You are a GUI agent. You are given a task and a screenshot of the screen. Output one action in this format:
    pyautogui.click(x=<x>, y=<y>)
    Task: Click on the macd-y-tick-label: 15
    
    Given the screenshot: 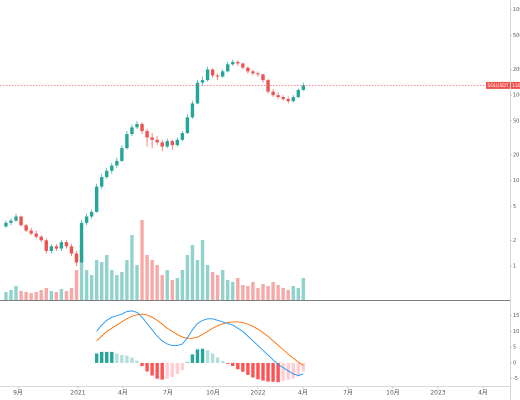 What is the action you would take?
    pyautogui.click(x=516, y=316)
    